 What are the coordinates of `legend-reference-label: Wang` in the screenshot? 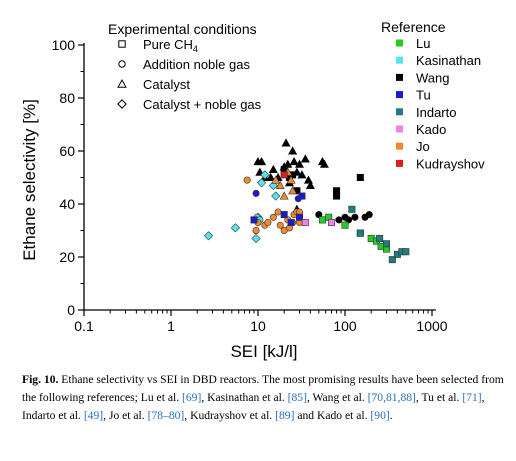 It's located at (432, 77).